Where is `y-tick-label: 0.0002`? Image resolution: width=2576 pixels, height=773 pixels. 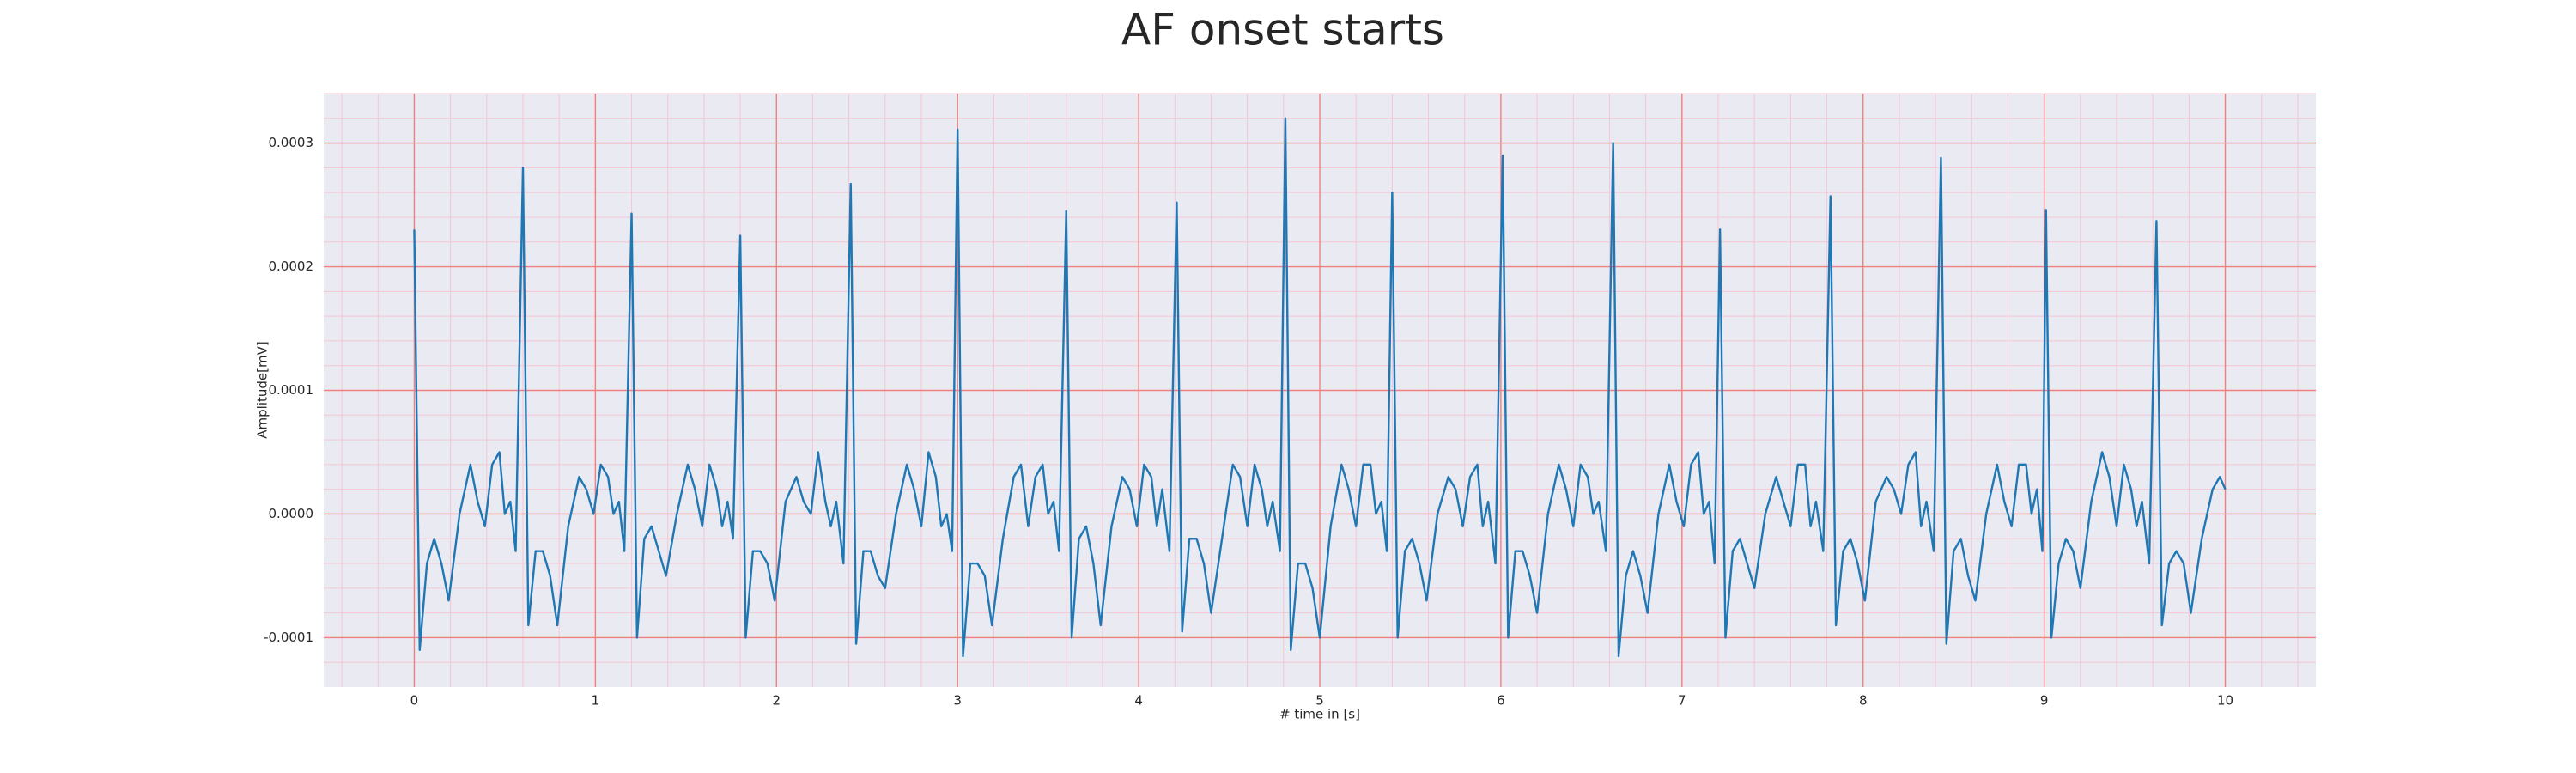 y-tick-label: 0.0002 is located at coordinates (291, 266).